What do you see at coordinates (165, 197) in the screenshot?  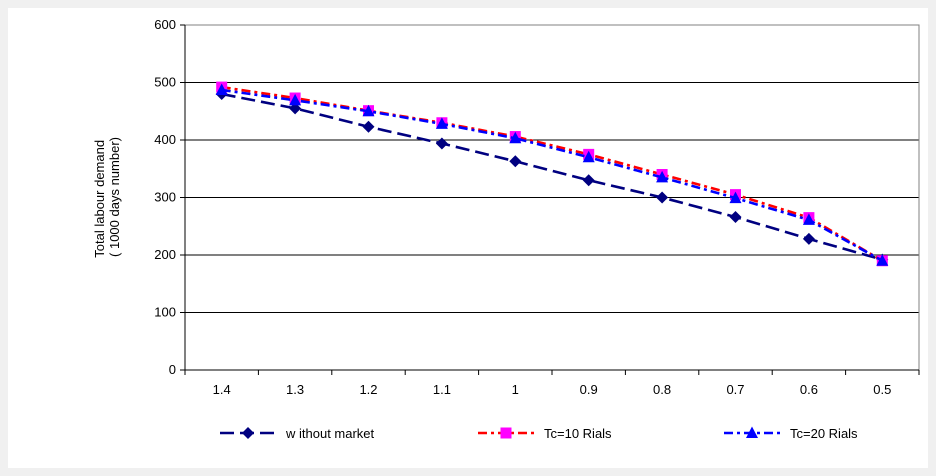 I see `y-tick-label: 300` at bounding box center [165, 197].